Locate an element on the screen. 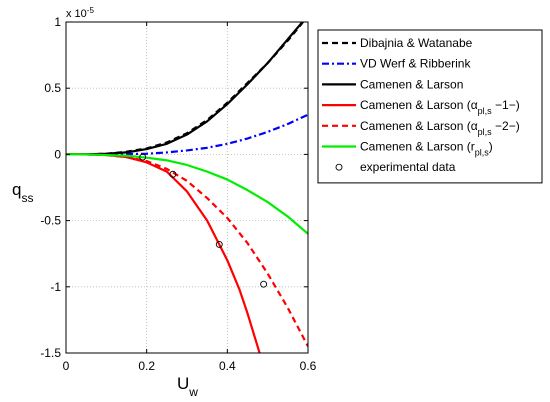 The height and width of the screenshot is (402, 550). y-tick-label: -1.5 is located at coordinates (50, 353).